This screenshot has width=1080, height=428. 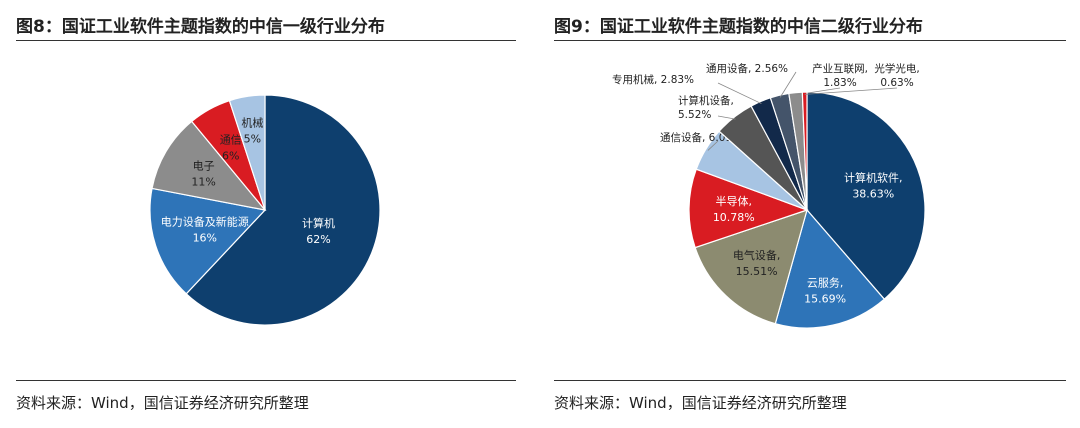 What do you see at coordinates (825, 283) in the screenshot?
I see `slice-name-label: 云服务,` at bounding box center [825, 283].